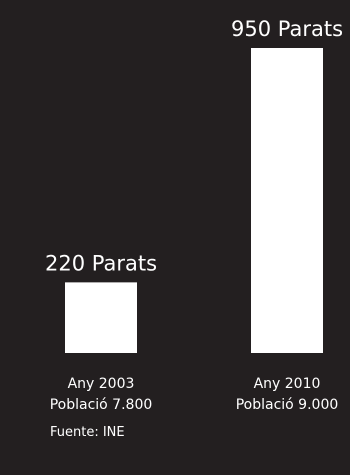 The height and width of the screenshot is (475, 350). What do you see at coordinates (101, 384) in the screenshot?
I see `category-label-0: Any 2003` at bounding box center [101, 384].